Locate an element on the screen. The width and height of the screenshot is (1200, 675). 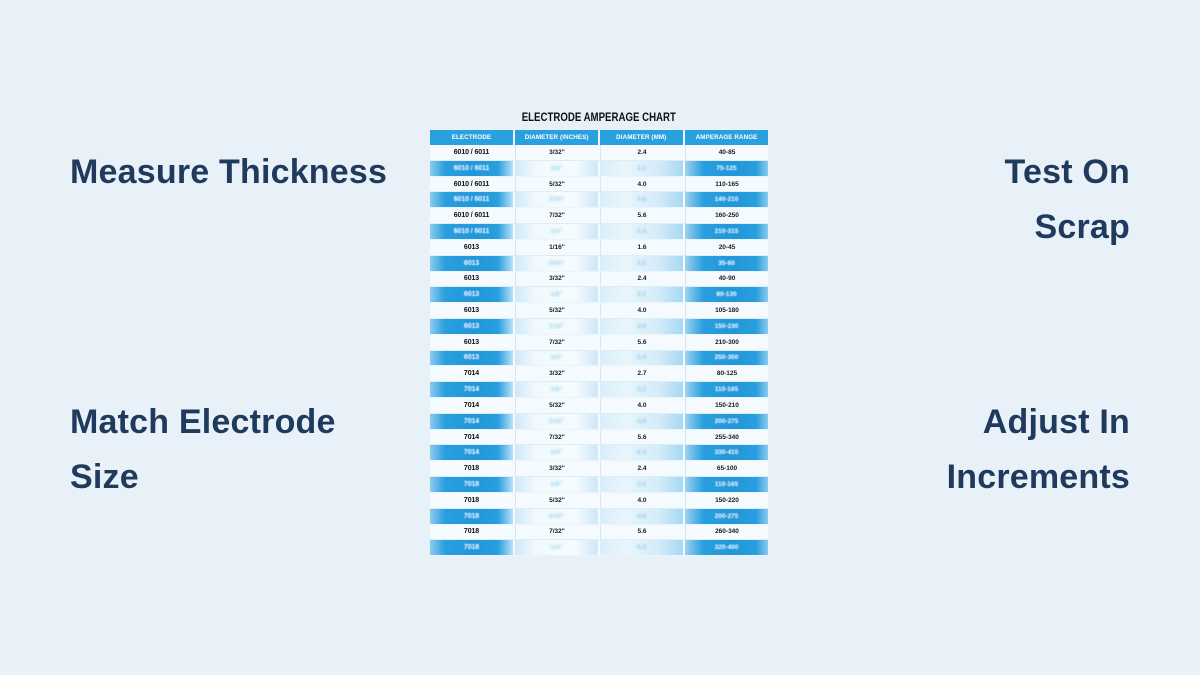
table-row: 6010 / 6011 3/16" 4.8 140-210 is located at coordinates (599, 200).